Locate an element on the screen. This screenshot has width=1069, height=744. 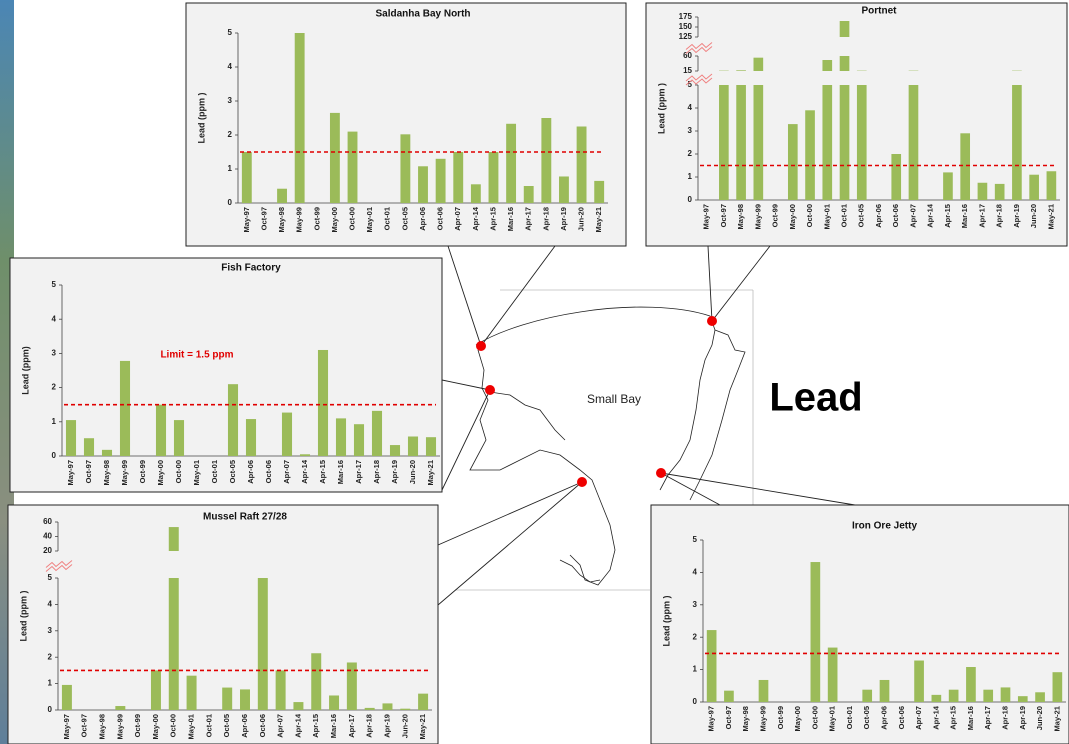
y-tick-label: 20 is located at coordinates (47, 550).